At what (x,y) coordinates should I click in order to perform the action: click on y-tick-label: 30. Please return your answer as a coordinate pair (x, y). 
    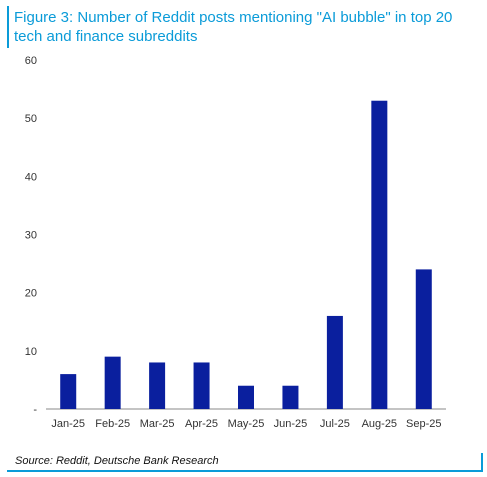
    Looking at the image, I should click on (31, 236).